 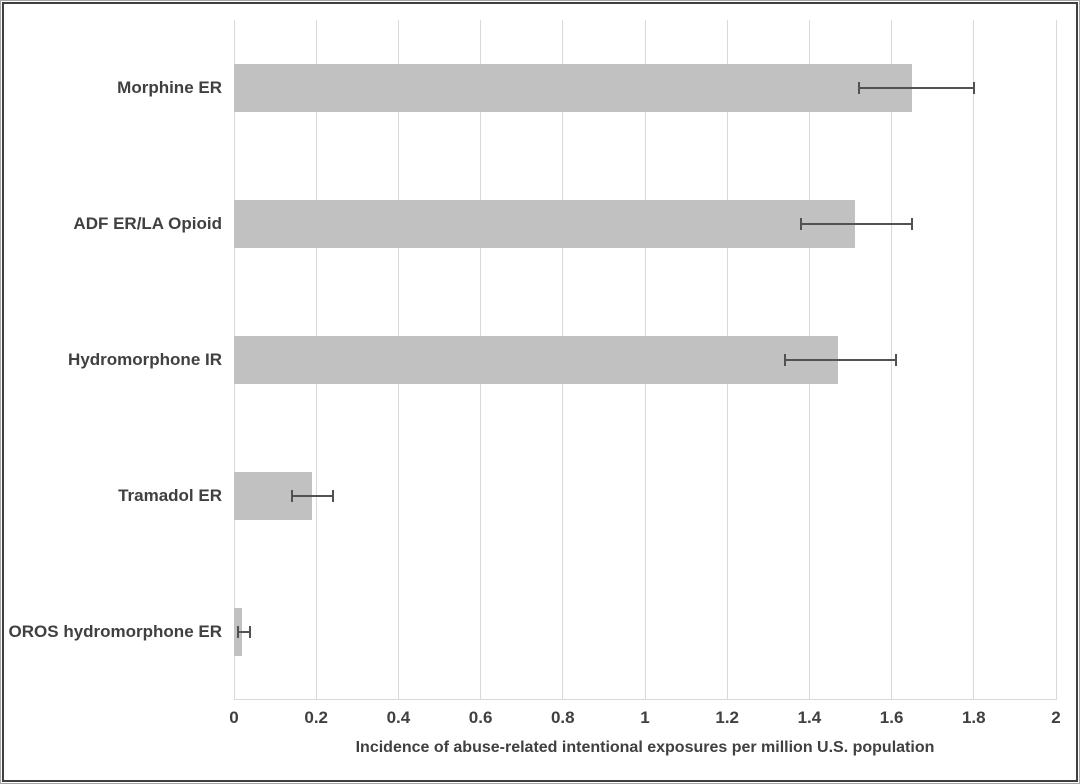 What do you see at coordinates (170, 495) in the screenshot?
I see `category-label: Tramadol ER` at bounding box center [170, 495].